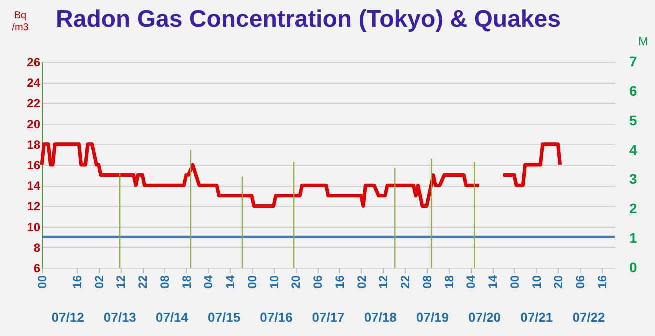 This screenshot has width=655, height=336. Describe the element at coordinates (485, 317) in the screenshot. I see `text: 07/20` at that location.